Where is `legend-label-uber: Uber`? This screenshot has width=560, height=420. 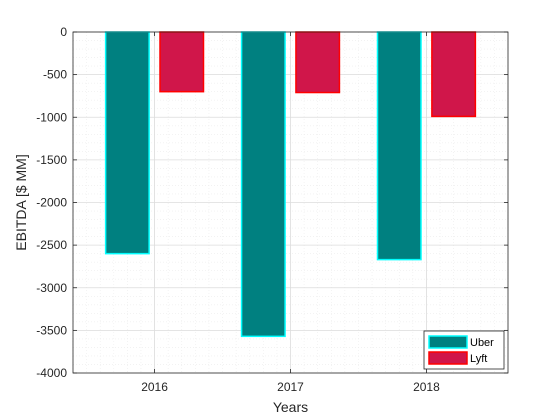 legend-label-uber: Uber is located at coordinates (482, 343).